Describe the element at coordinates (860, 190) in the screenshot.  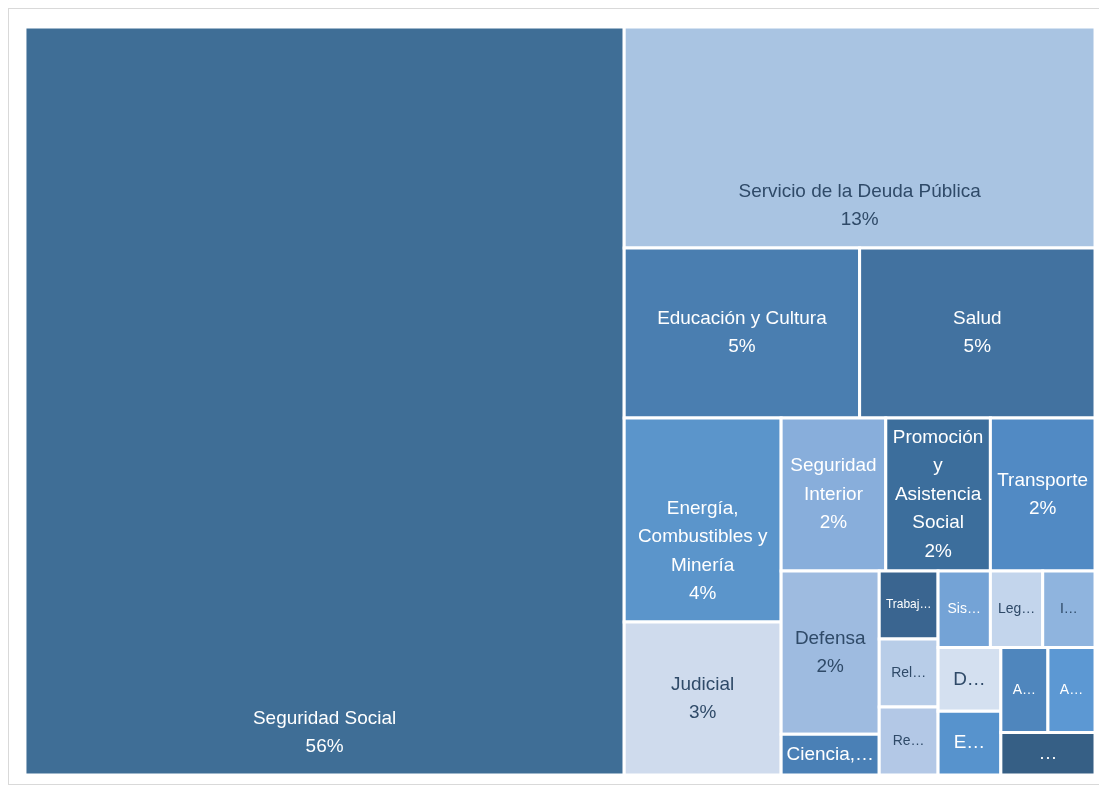
I see `category-label: Servicio de la Deuda Pública` at that location.